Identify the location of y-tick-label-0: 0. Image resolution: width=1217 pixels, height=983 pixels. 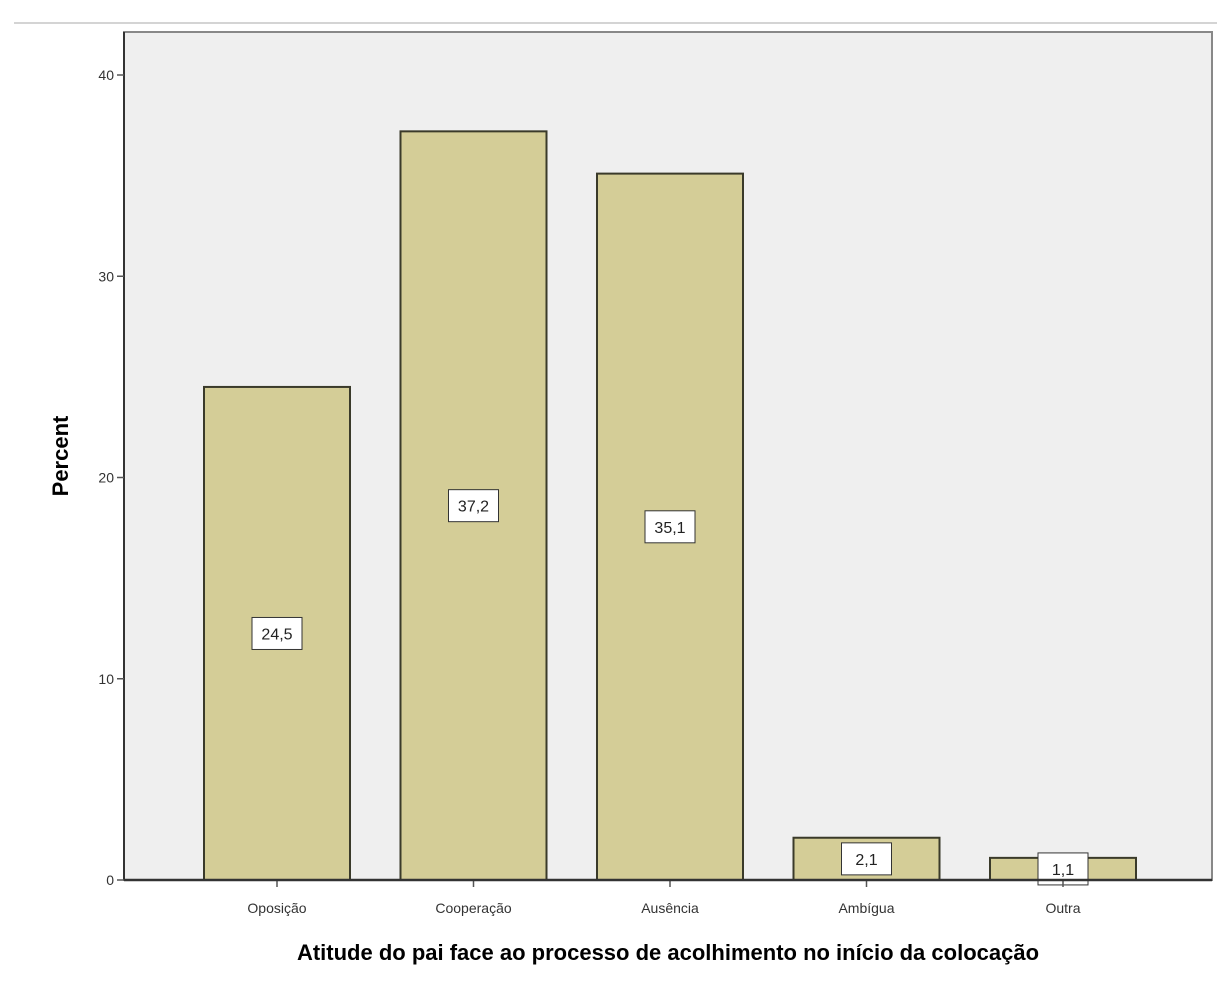
(110, 880).